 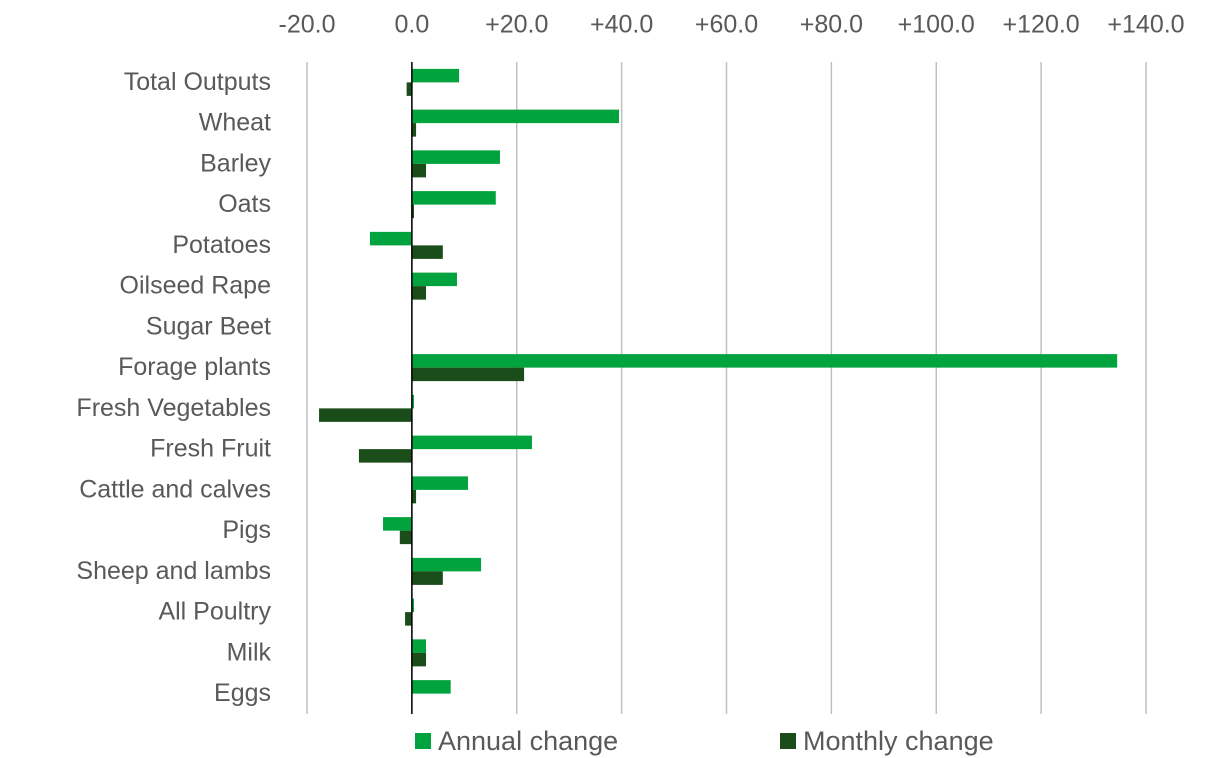 What do you see at coordinates (246, 530) in the screenshot?
I see `y-tick-label: Pigs` at bounding box center [246, 530].